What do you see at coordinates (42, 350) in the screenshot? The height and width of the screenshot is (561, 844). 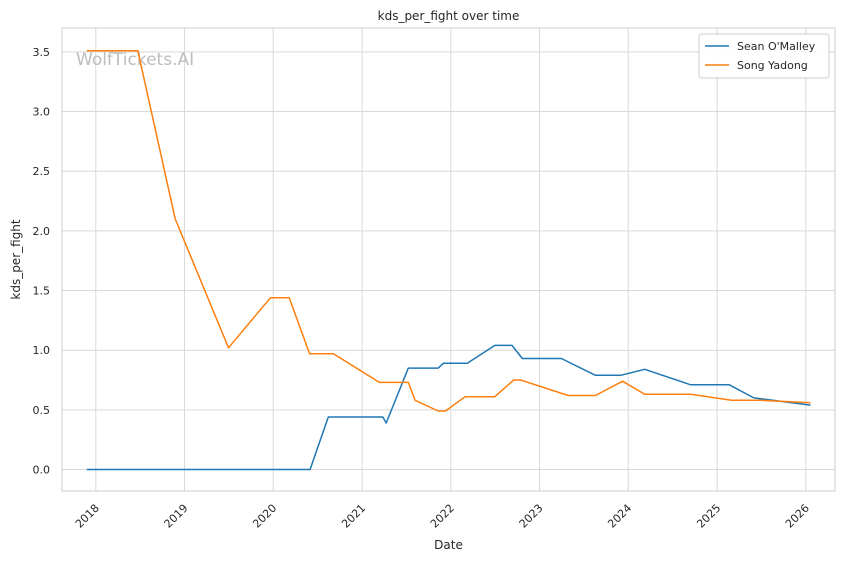 I see `y-tick-label: 1.0` at bounding box center [42, 350].